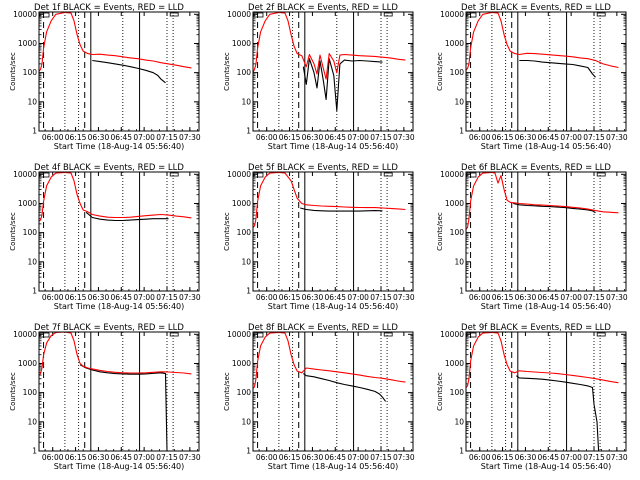  Describe the element at coordinates (323, 168) in the screenshot. I see `panel-title: Det 5f BLACK = Events, RED = LLD` at that location.